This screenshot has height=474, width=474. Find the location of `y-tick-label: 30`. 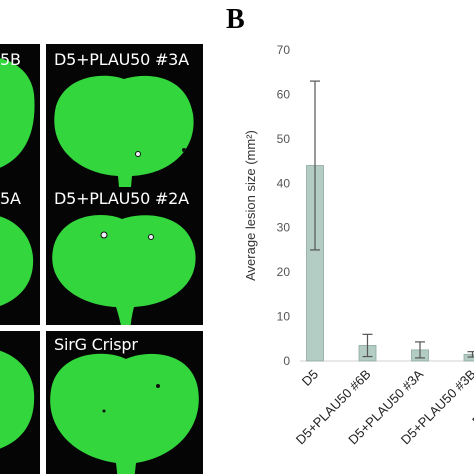

y-tick-label: 30 is located at coordinates (284, 228).